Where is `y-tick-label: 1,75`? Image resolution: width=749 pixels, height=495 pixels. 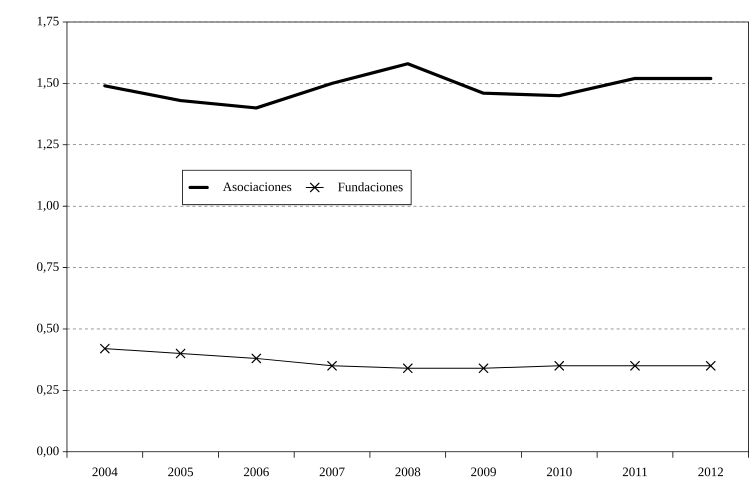
y-tick-label: 1,75 is located at coordinates (48, 22).